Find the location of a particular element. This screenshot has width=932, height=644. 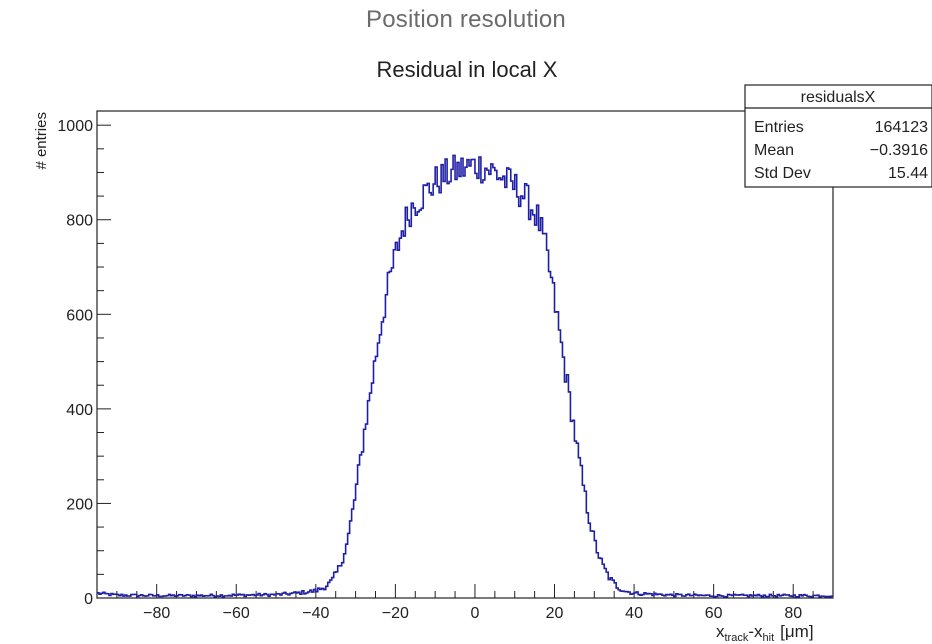

x-tick-label: 60 is located at coordinates (714, 613).